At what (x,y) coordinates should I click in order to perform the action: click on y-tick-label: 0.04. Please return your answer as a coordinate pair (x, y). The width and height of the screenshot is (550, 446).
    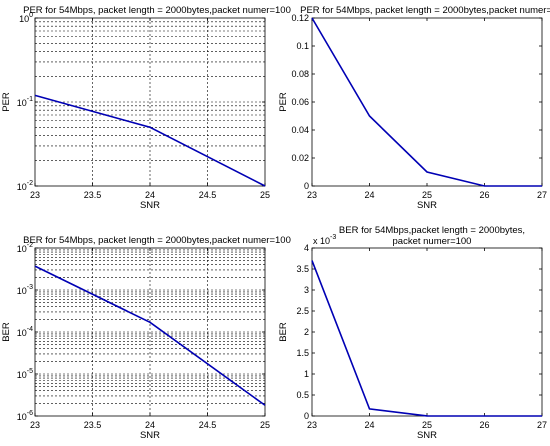
    Looking at the image, I should click on (300, 130).